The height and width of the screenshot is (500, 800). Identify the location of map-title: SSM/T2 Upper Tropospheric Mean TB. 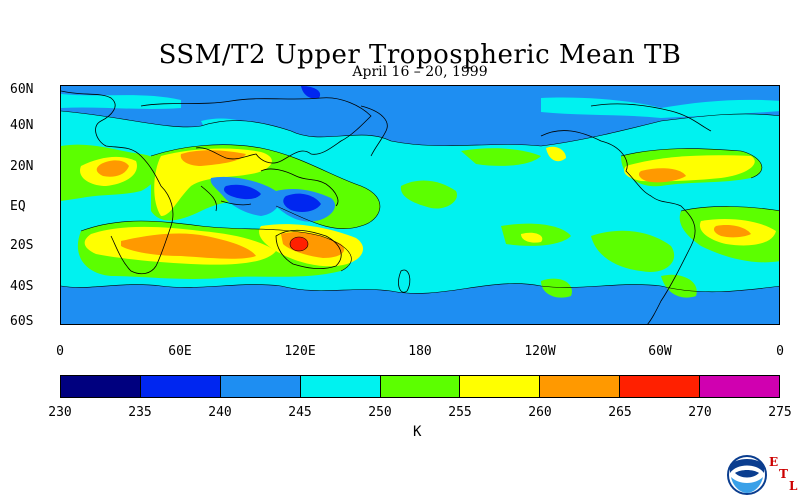
(420, 55).